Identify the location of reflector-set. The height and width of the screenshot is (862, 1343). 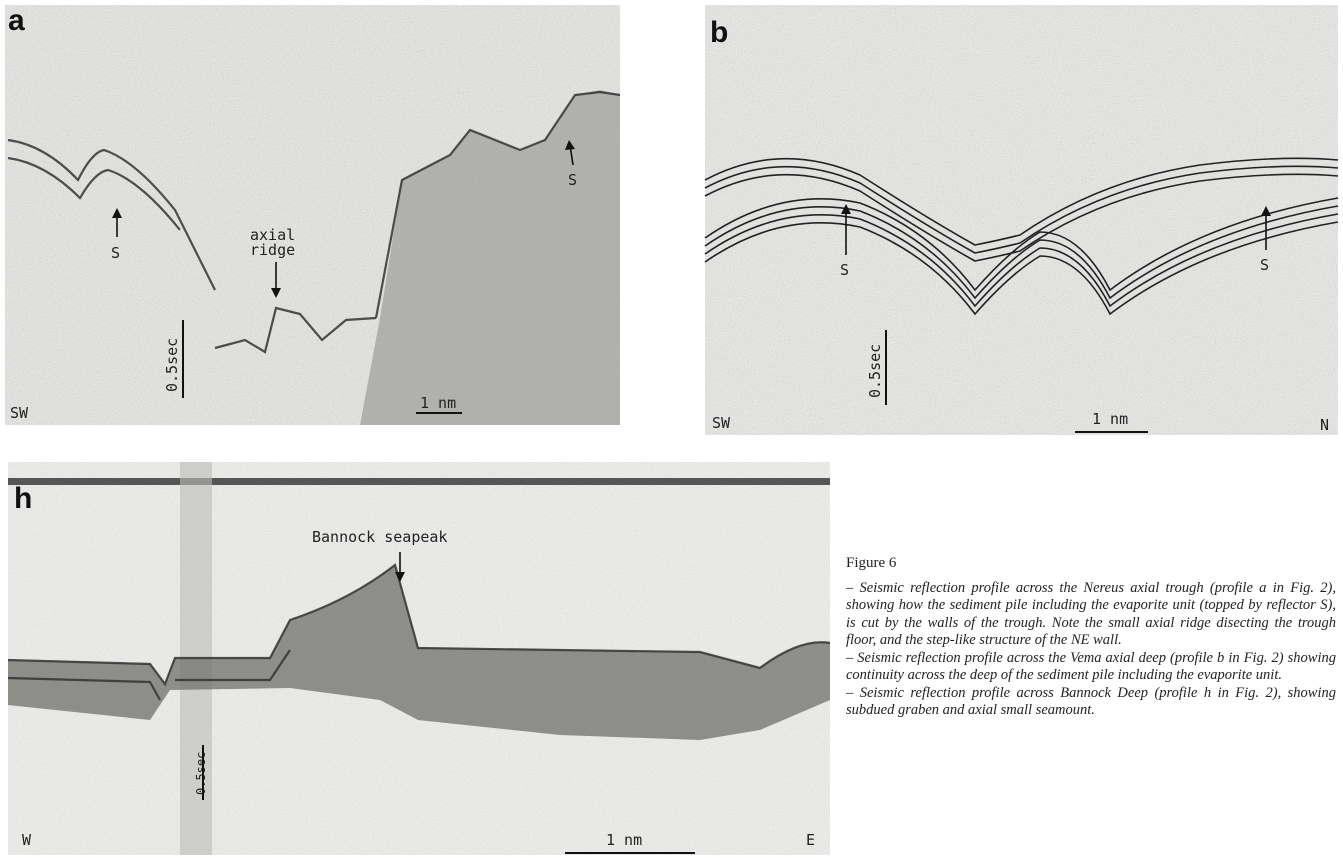
(1021, 236).